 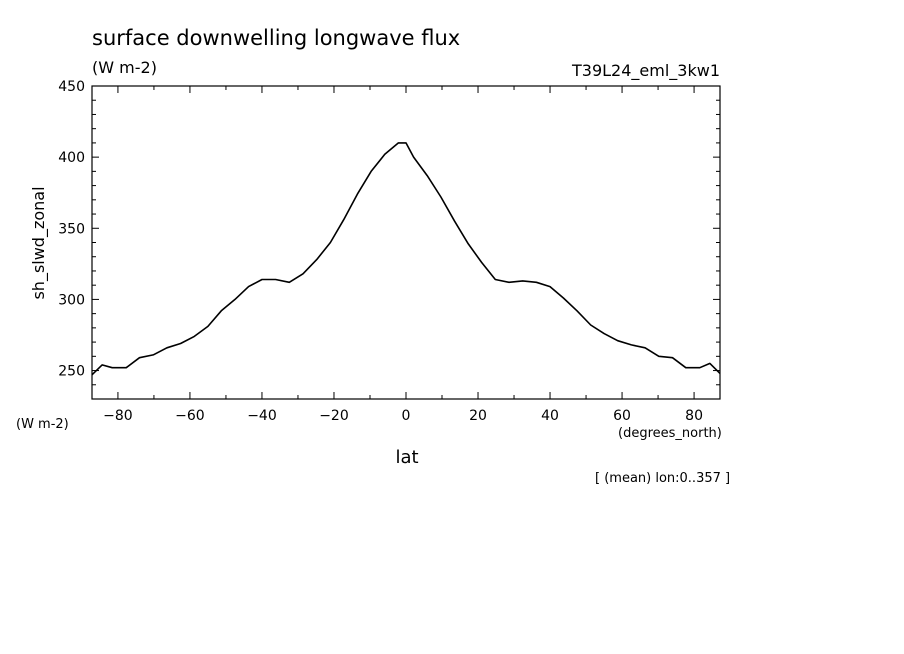 I want to click on chart-title: surface downwelling longwave flux, so click(x=276, y=38).